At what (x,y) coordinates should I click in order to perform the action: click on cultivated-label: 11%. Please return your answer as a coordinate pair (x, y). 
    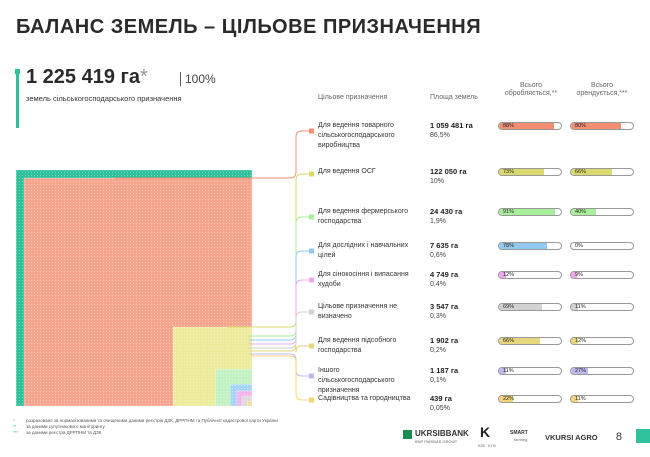
    Looking at the image, I should click on (508, 371).